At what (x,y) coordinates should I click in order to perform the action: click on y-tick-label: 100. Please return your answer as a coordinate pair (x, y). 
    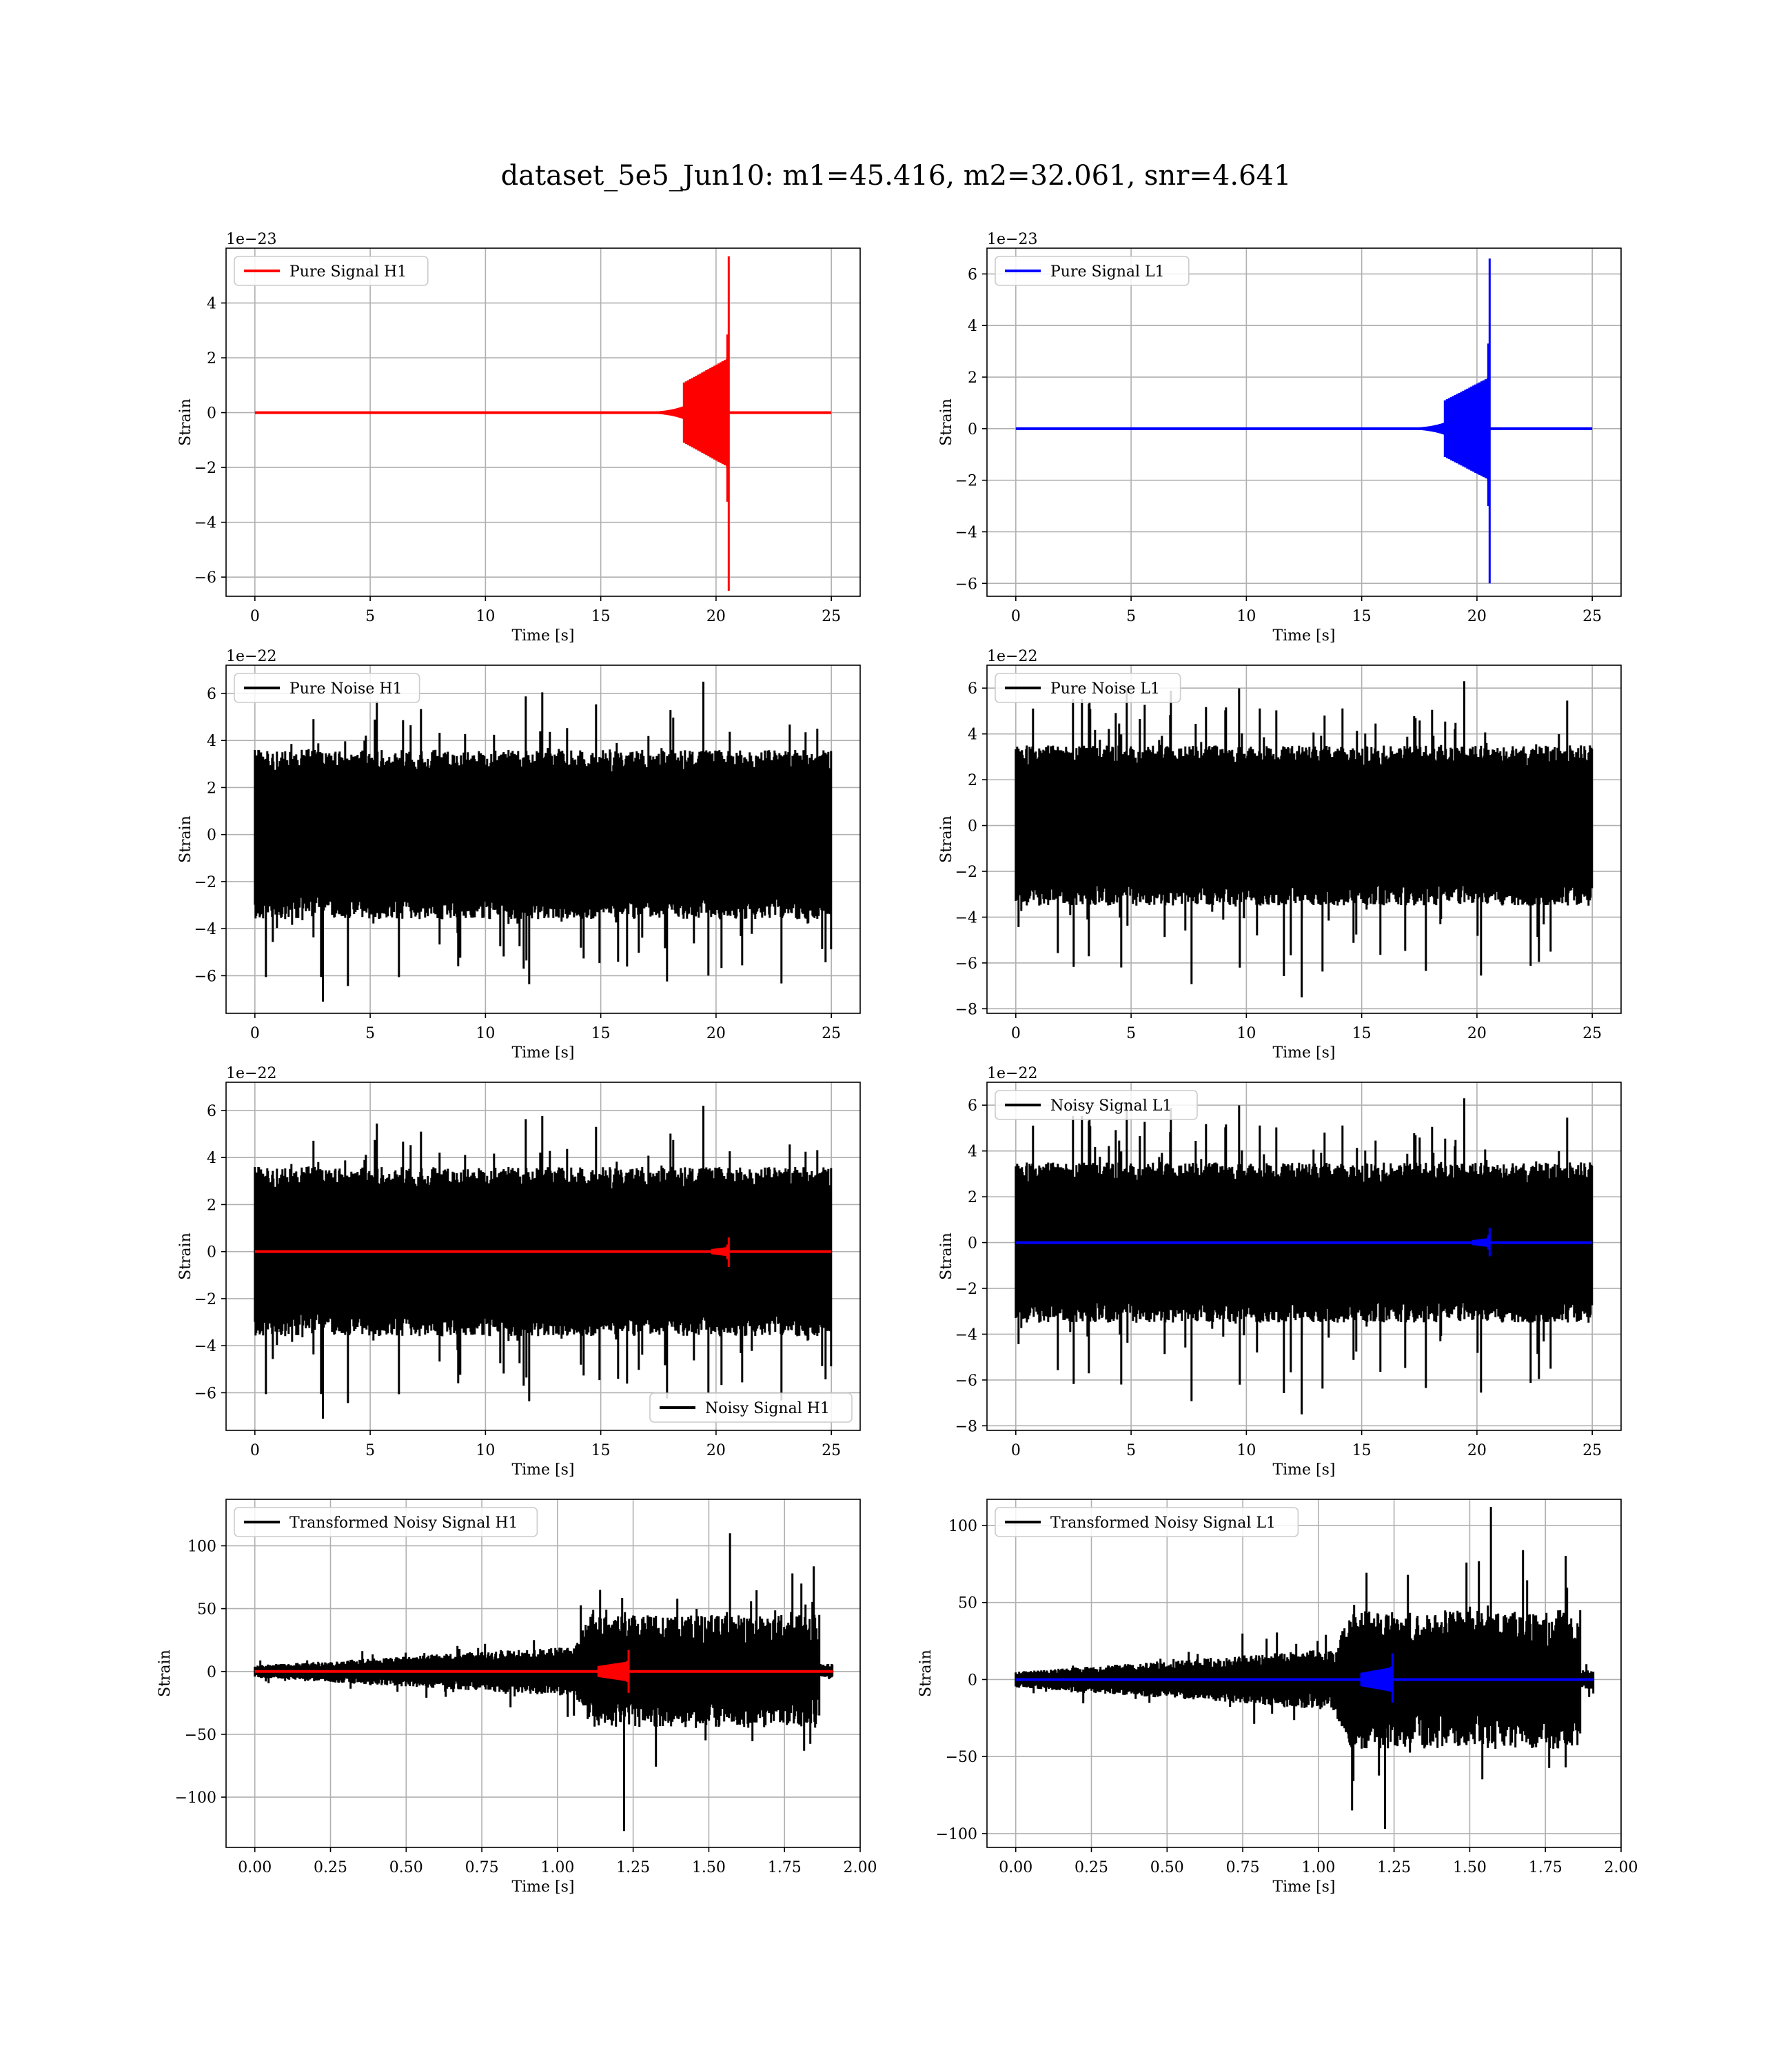
    Looking at the image, I should click on (201, 1546).